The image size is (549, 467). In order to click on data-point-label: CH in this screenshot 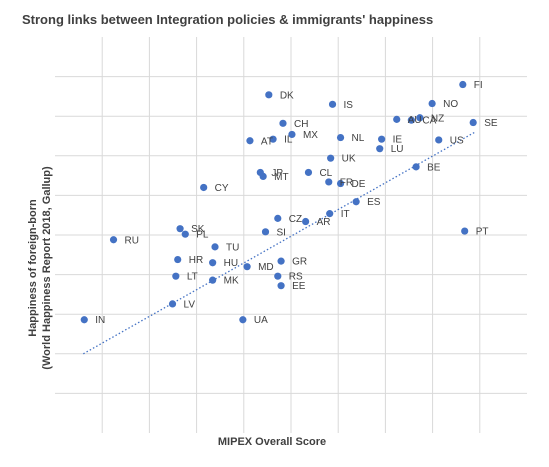, I will do `click(301, 124)`.